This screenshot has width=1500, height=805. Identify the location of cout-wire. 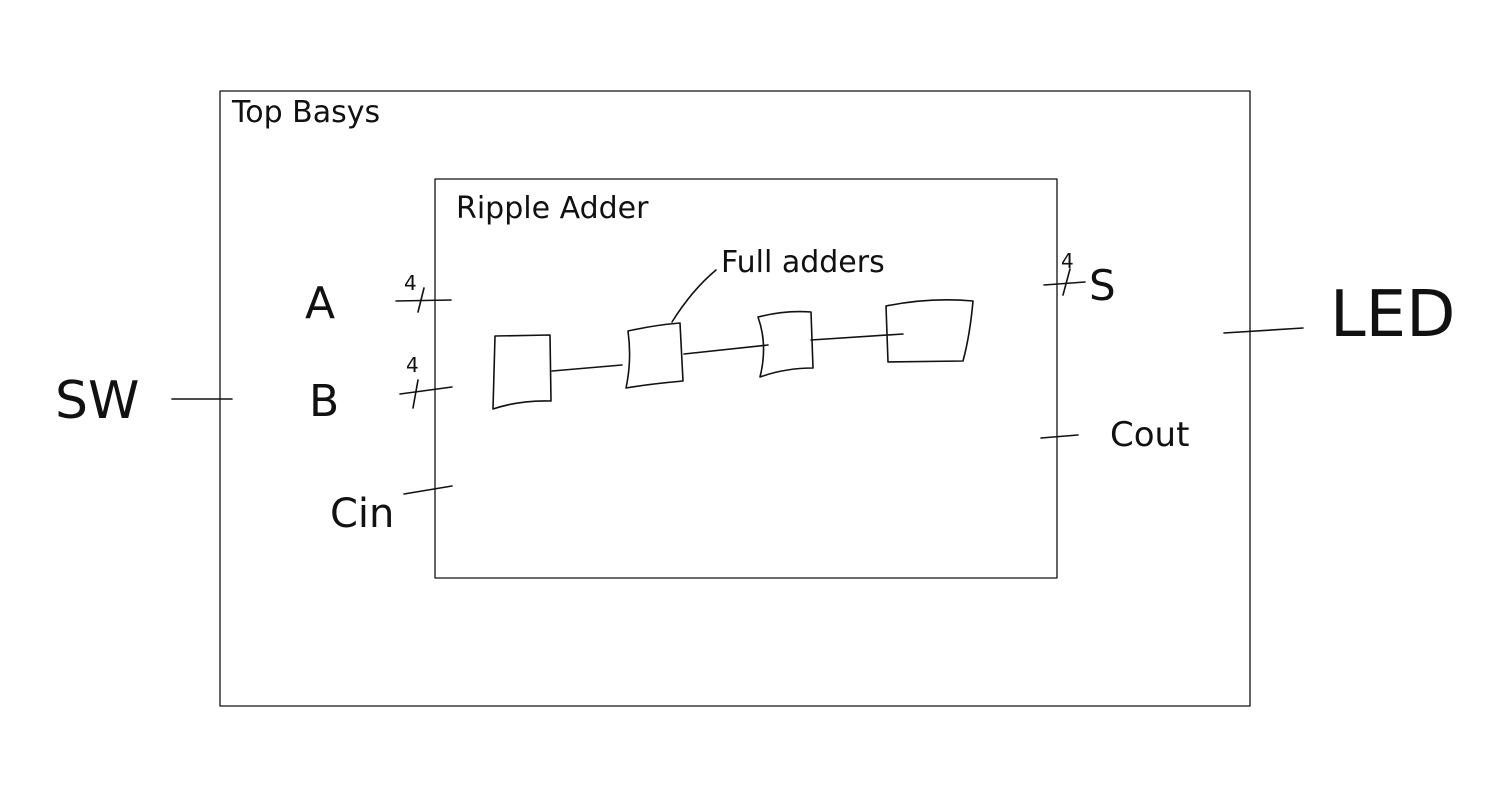
(1059, 436).